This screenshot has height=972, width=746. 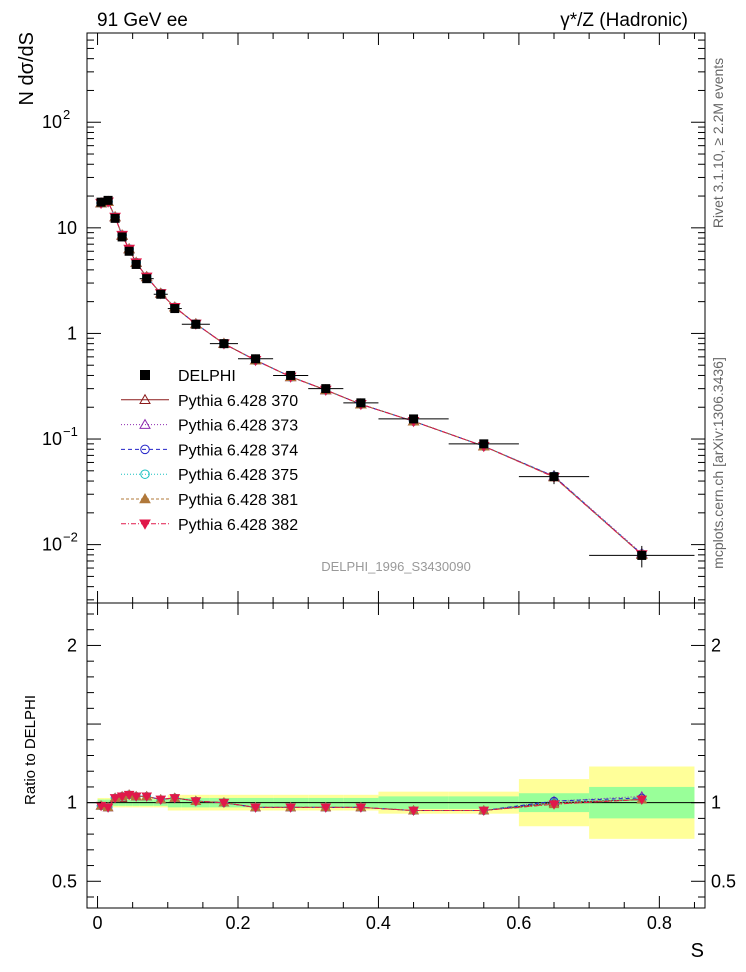 I want to click on legend-label-4: Pythia 6.428 381, so click(x=238, y=500).